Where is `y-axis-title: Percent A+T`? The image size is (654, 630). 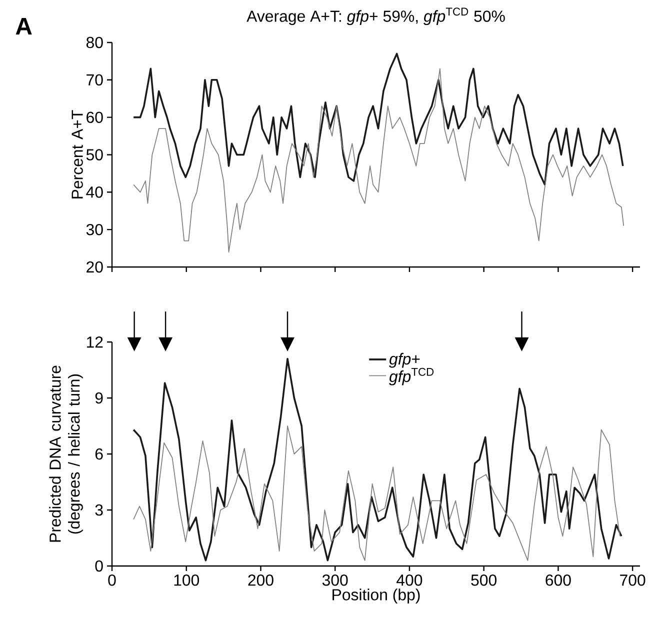
y-axis-title: Percent A+T is located at coordinates (77, 154).